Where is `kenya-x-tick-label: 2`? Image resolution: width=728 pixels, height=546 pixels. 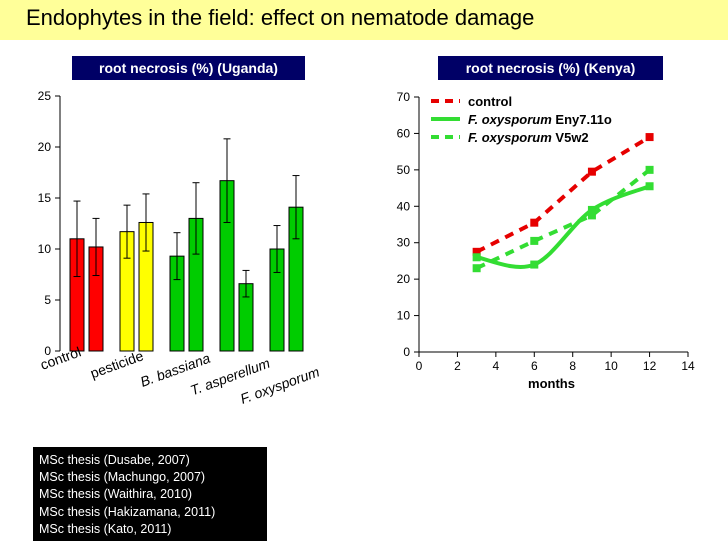
kenya-x-tick-label: 2 is located at coordinates (457, 366).